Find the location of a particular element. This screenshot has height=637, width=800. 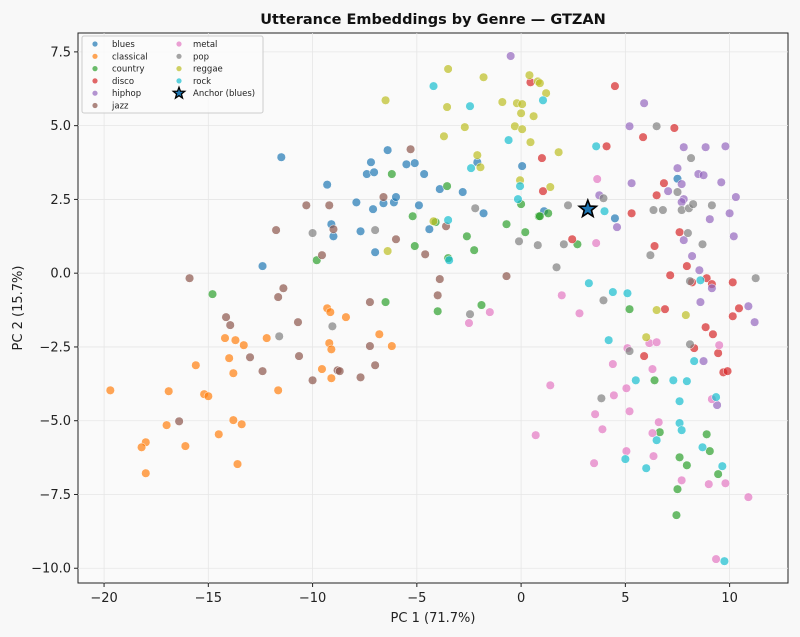

legend-marker-disco is located at coordinates (95, 81).